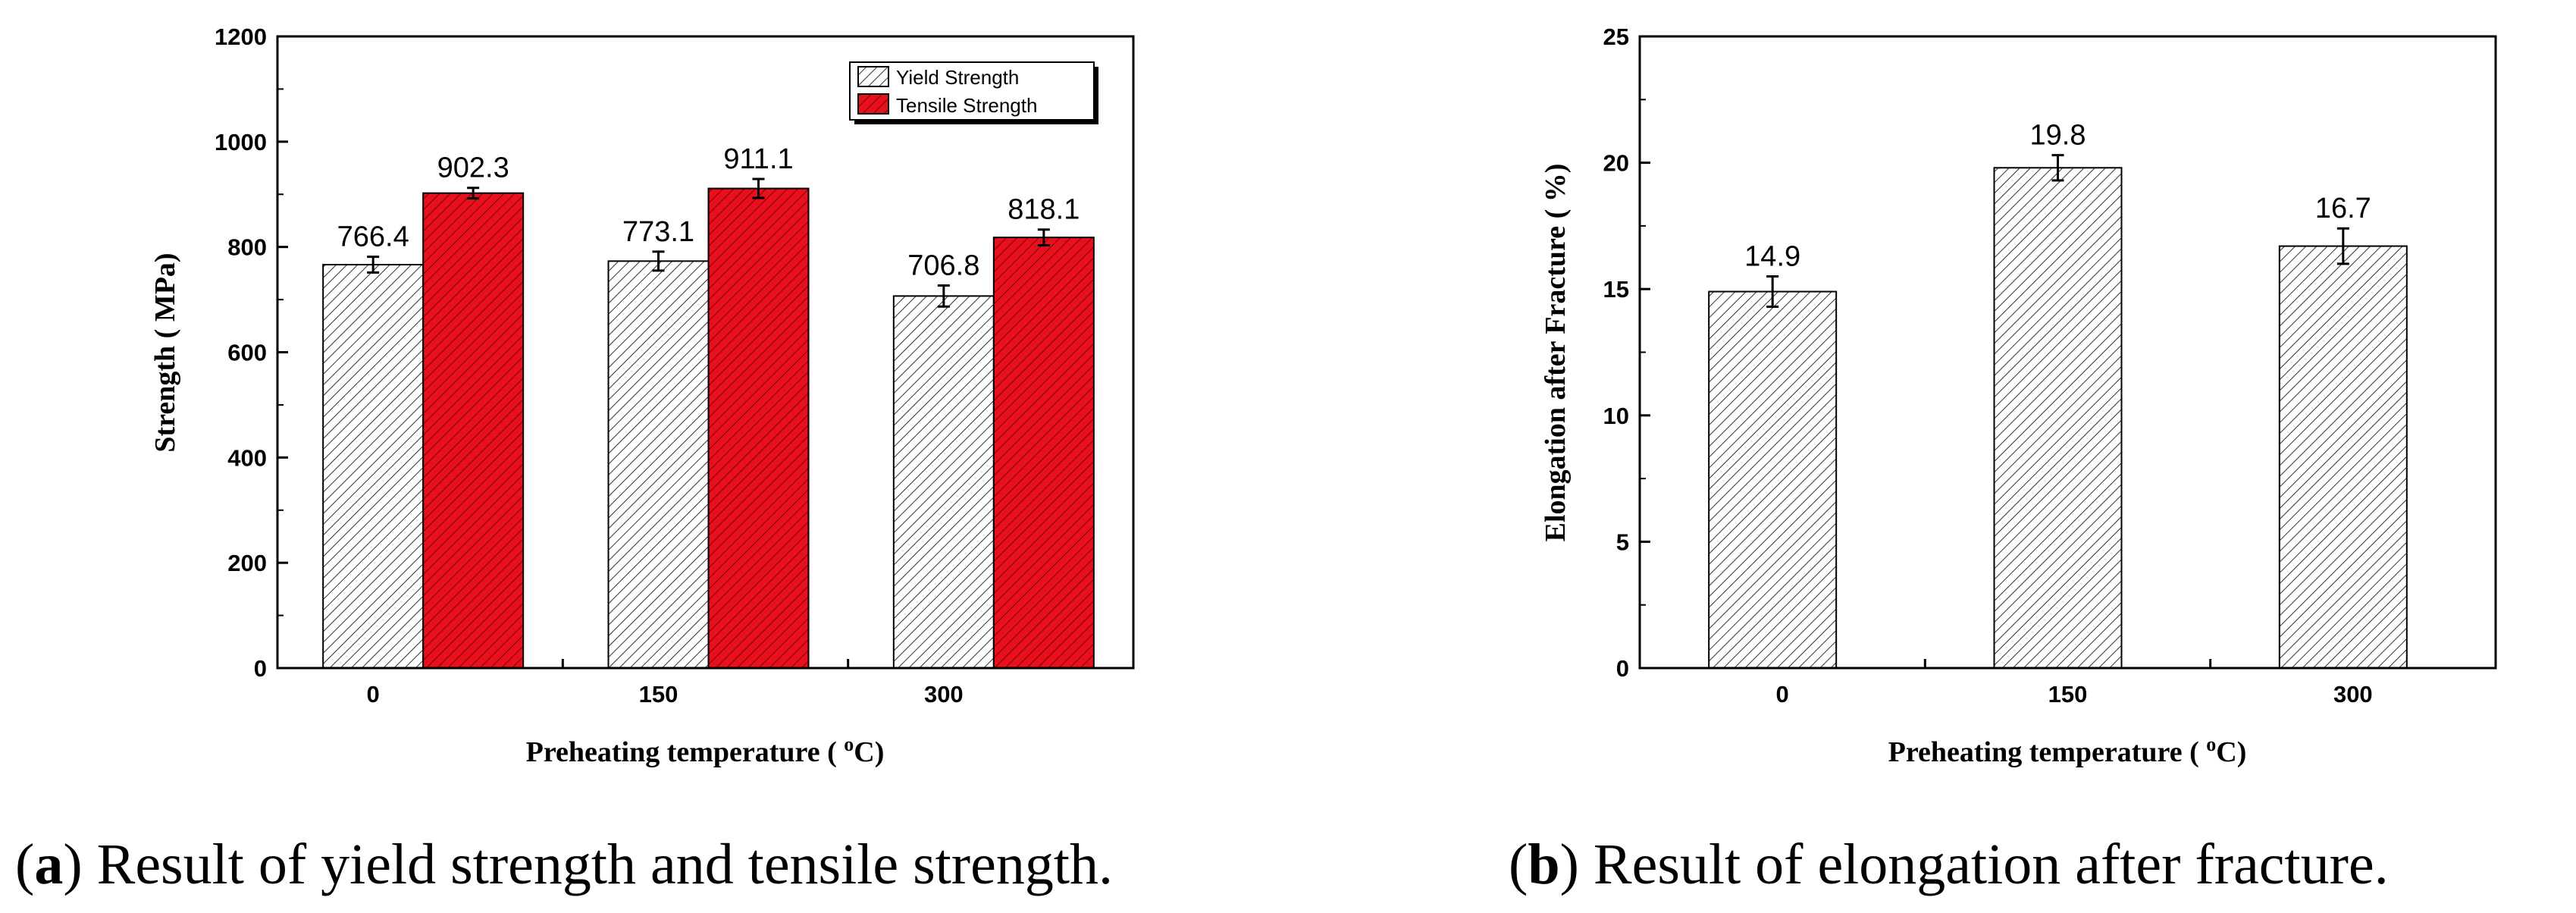 The image size is (2576, 913). What do you see at coordinates (658, 232) in the screenshot?
I see `data-label: 773.1` at bounding box center [658, 232].